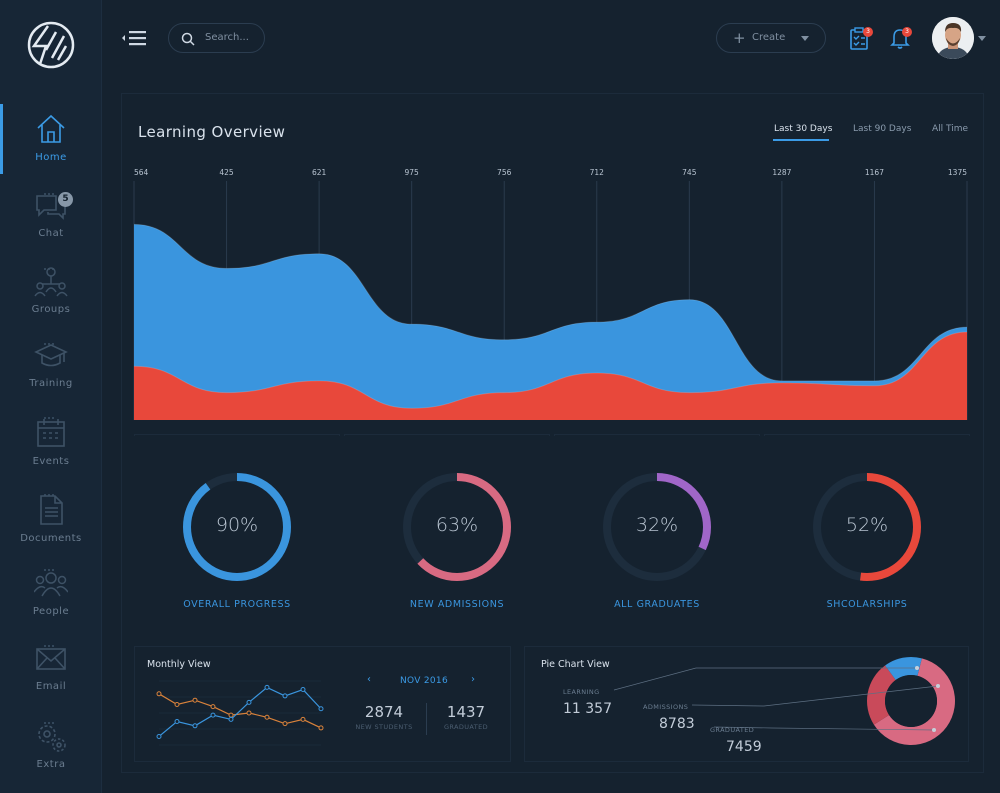 This screenshot has height=793, width=1000. What do you see at coordinates (51, 355) in the screenshot?
I see `training-icon` at bounding box center [51, 355].